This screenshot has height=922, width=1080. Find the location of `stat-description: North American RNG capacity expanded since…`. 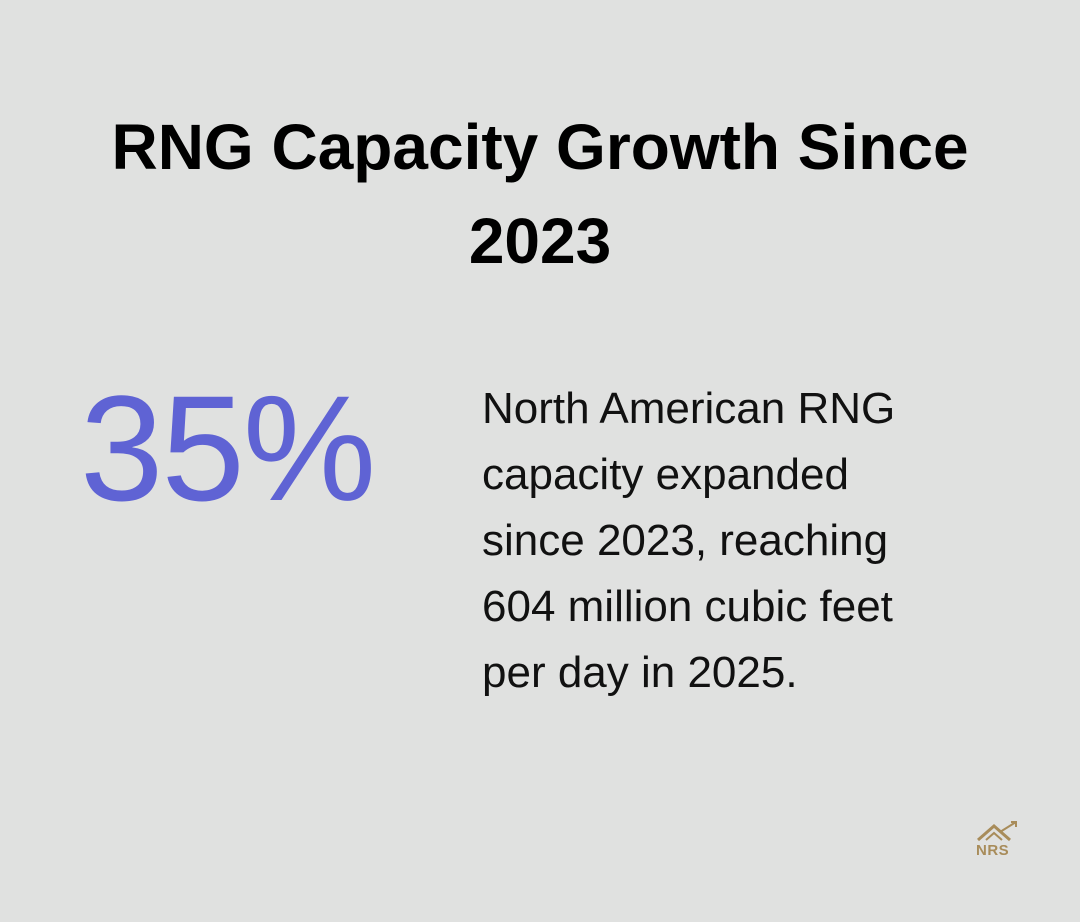

stat-description: North American RNG capacity expanded since… is located at coordinates (688, 541).